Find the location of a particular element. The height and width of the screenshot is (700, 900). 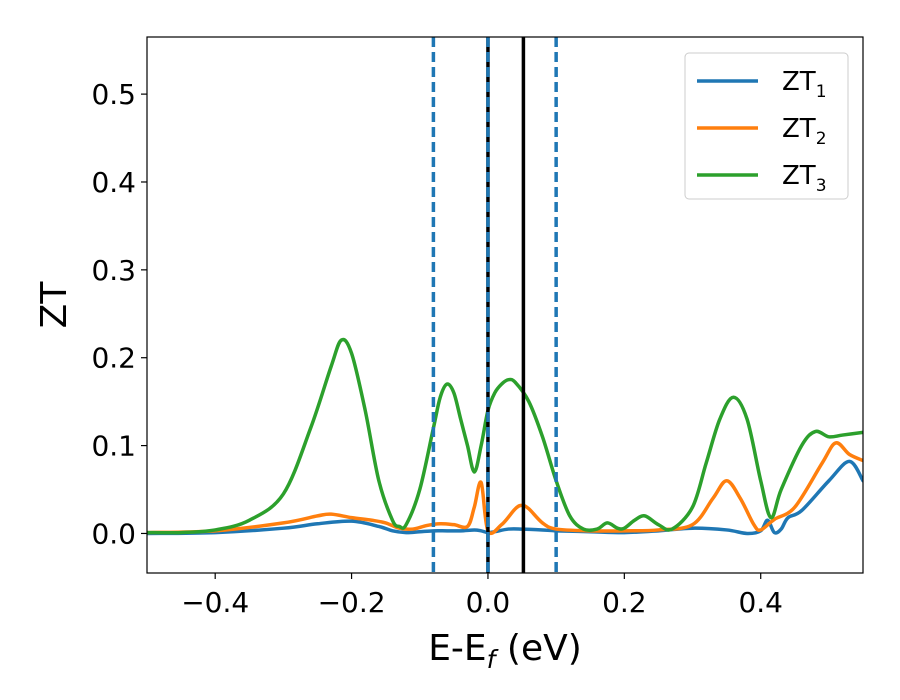

y-tick-label: 0.2 is located at coordinates (113, 358).